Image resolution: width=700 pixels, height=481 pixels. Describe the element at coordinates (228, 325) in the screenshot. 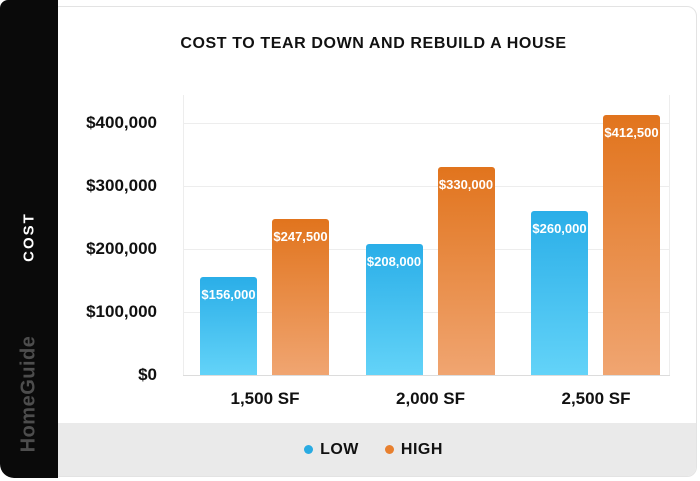

I see `bar-low-1500SF: $156,000` at that location.